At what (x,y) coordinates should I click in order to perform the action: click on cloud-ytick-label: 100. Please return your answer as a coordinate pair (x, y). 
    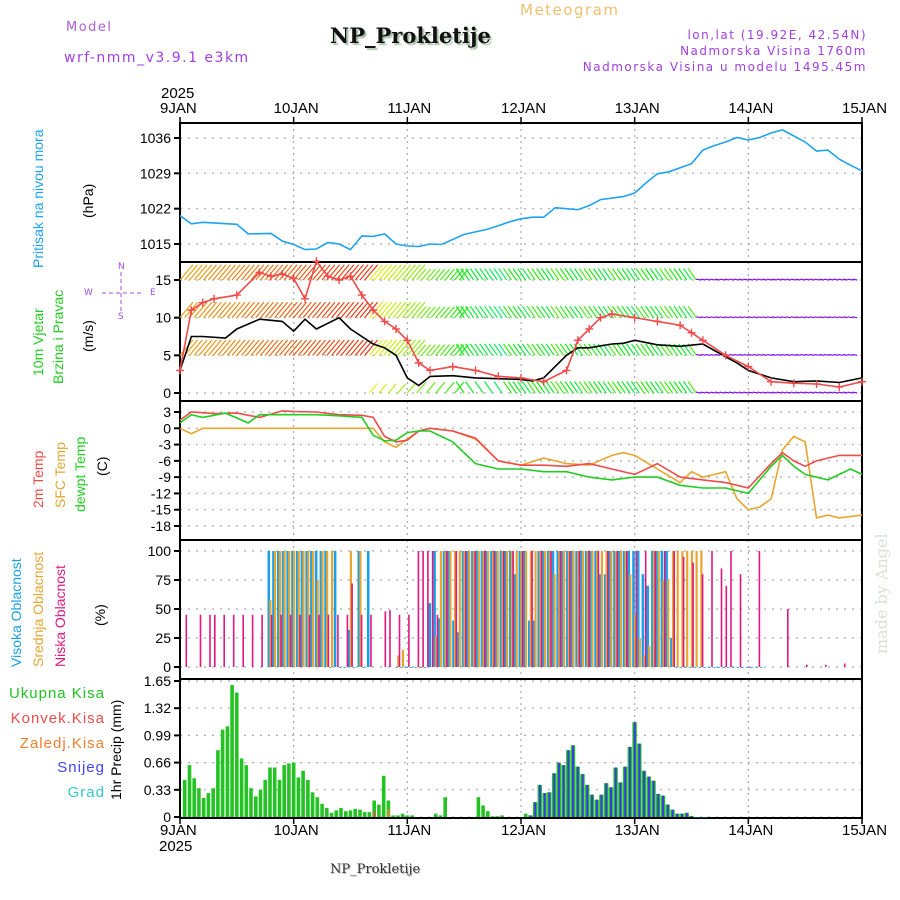
    Looking at the image, I should click on (160, 551).